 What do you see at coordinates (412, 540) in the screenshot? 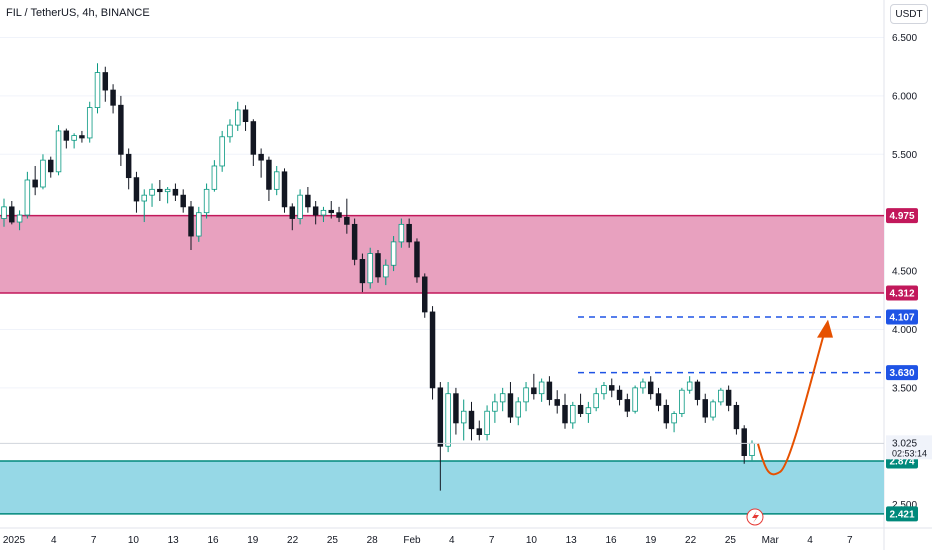
I see `x-tick-label: Feb` at bounding box center [412, 540].